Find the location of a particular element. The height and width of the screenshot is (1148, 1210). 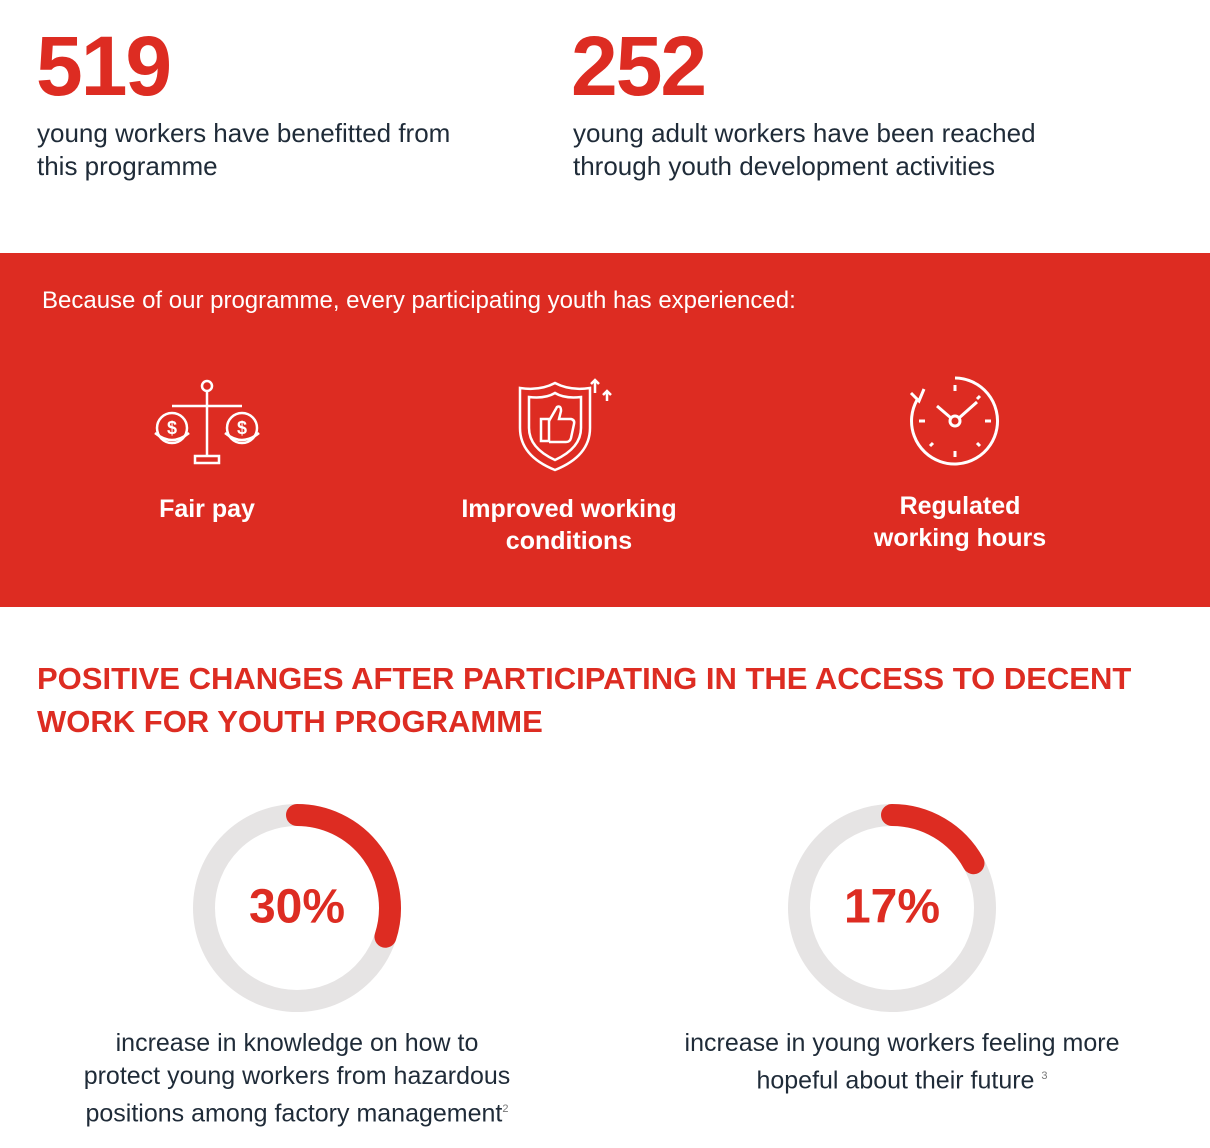

text-line: Improved working is located at coordinates (569, 509).